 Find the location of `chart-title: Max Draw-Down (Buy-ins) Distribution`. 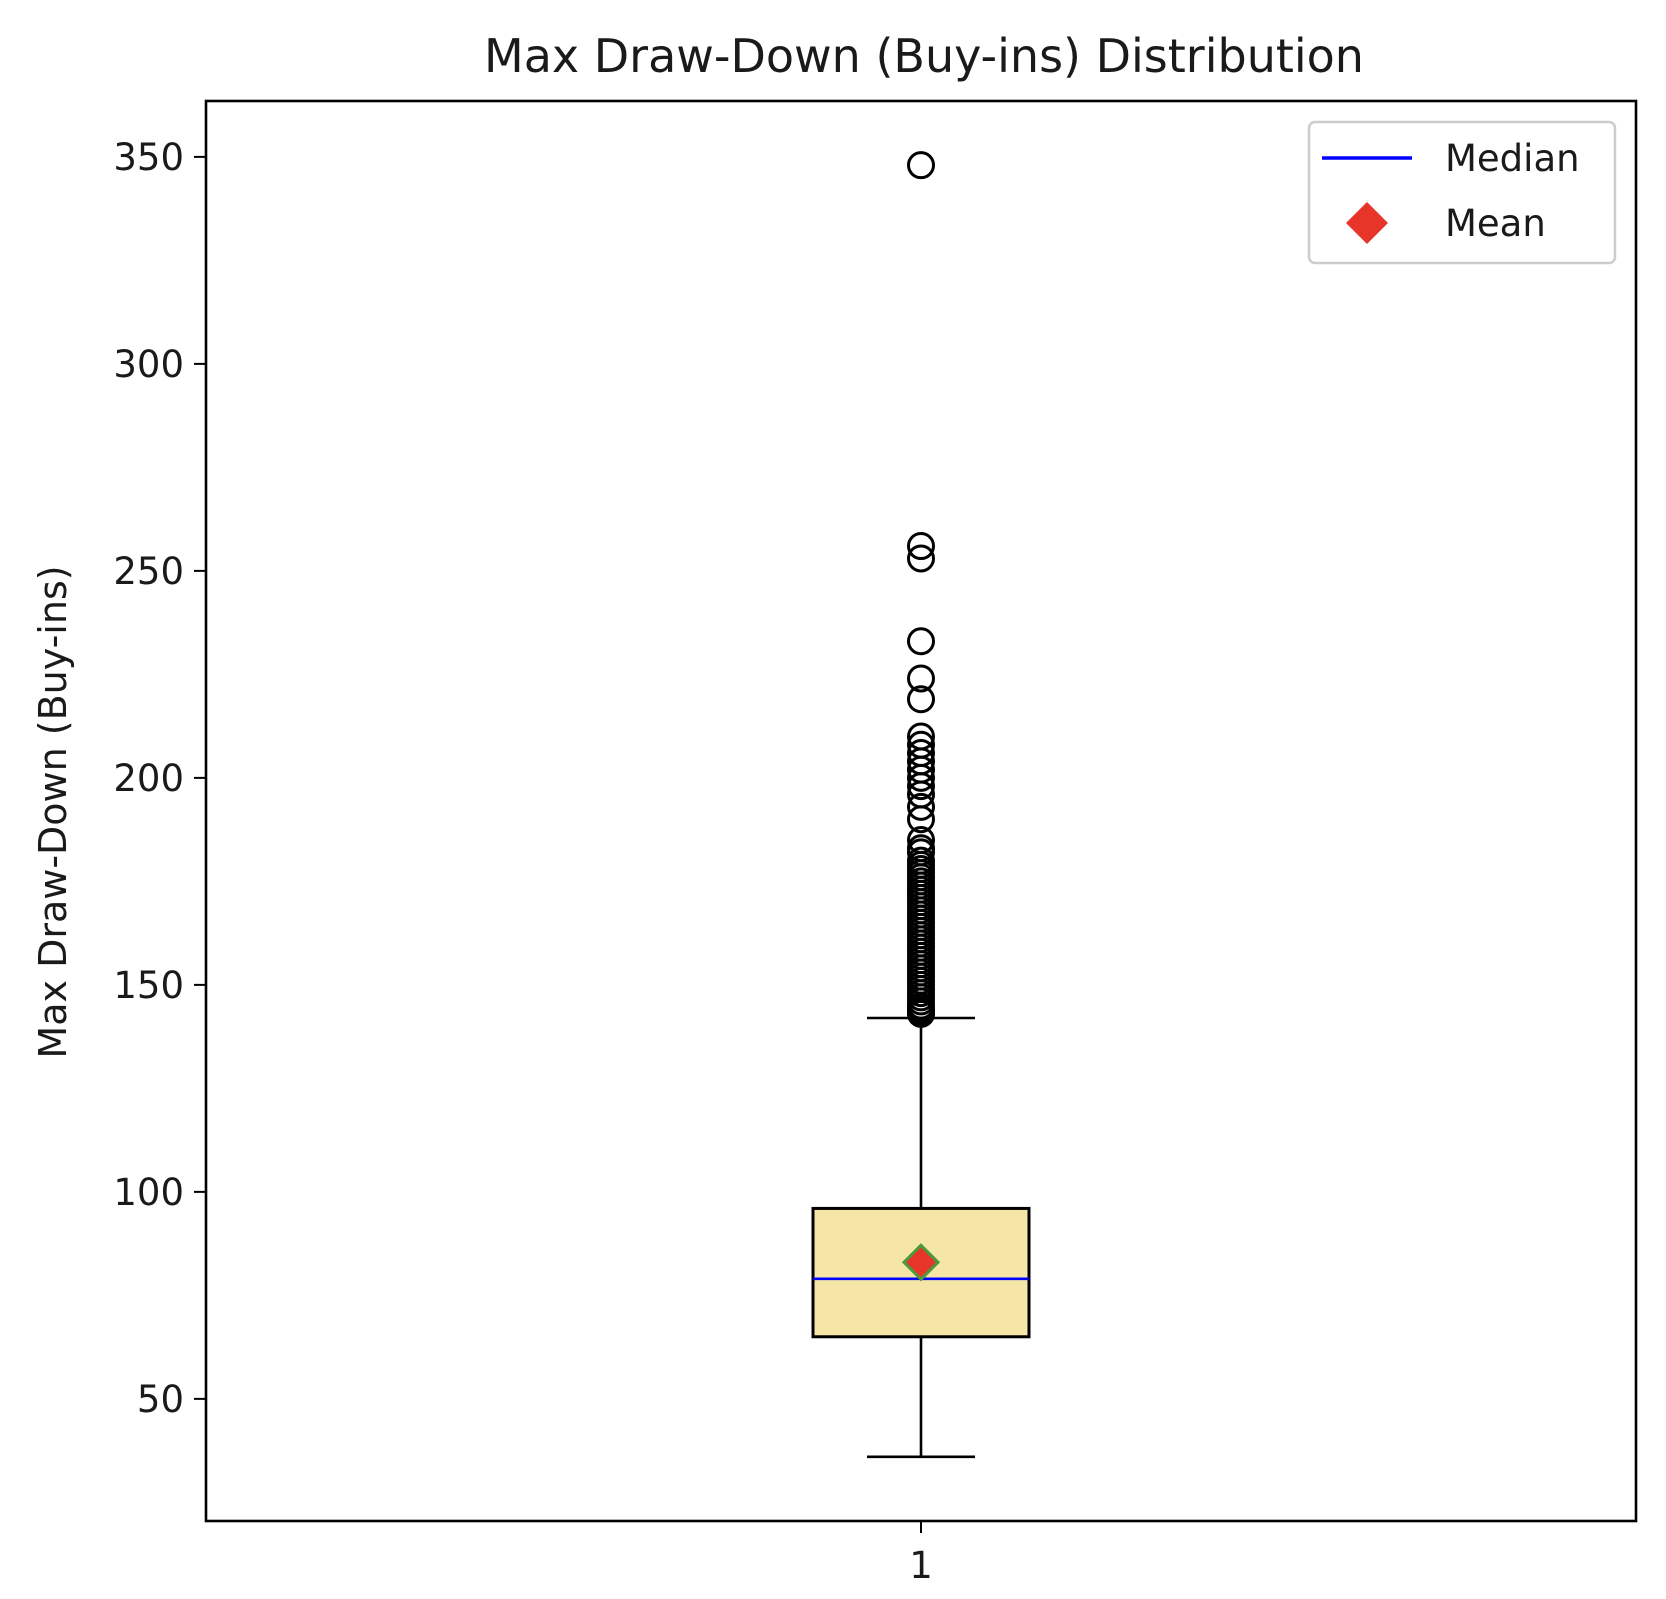

chart-title: Max Draw-Down (Buy-ins) Distribution is located at coordinates (924, 56).